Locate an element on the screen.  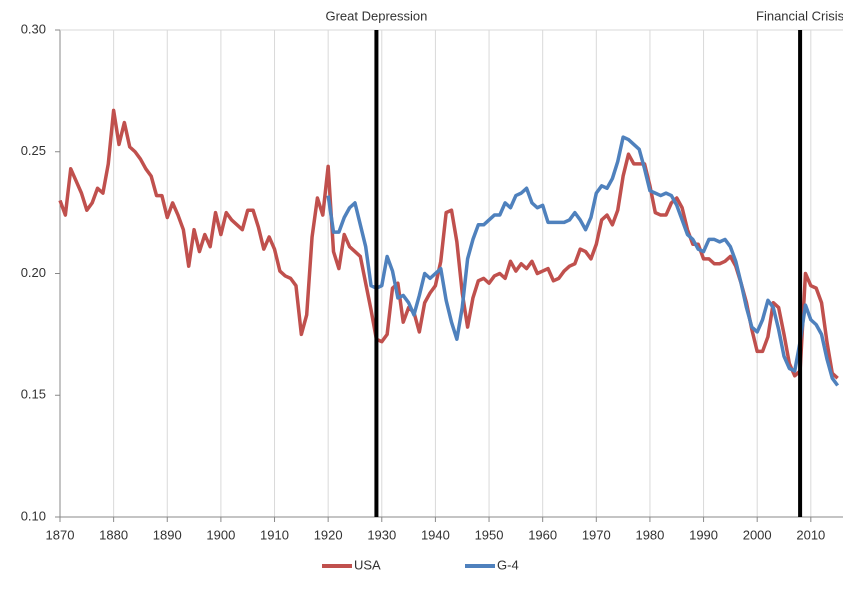
annotation: Financial Crisis is located at coordinates (799, 15).